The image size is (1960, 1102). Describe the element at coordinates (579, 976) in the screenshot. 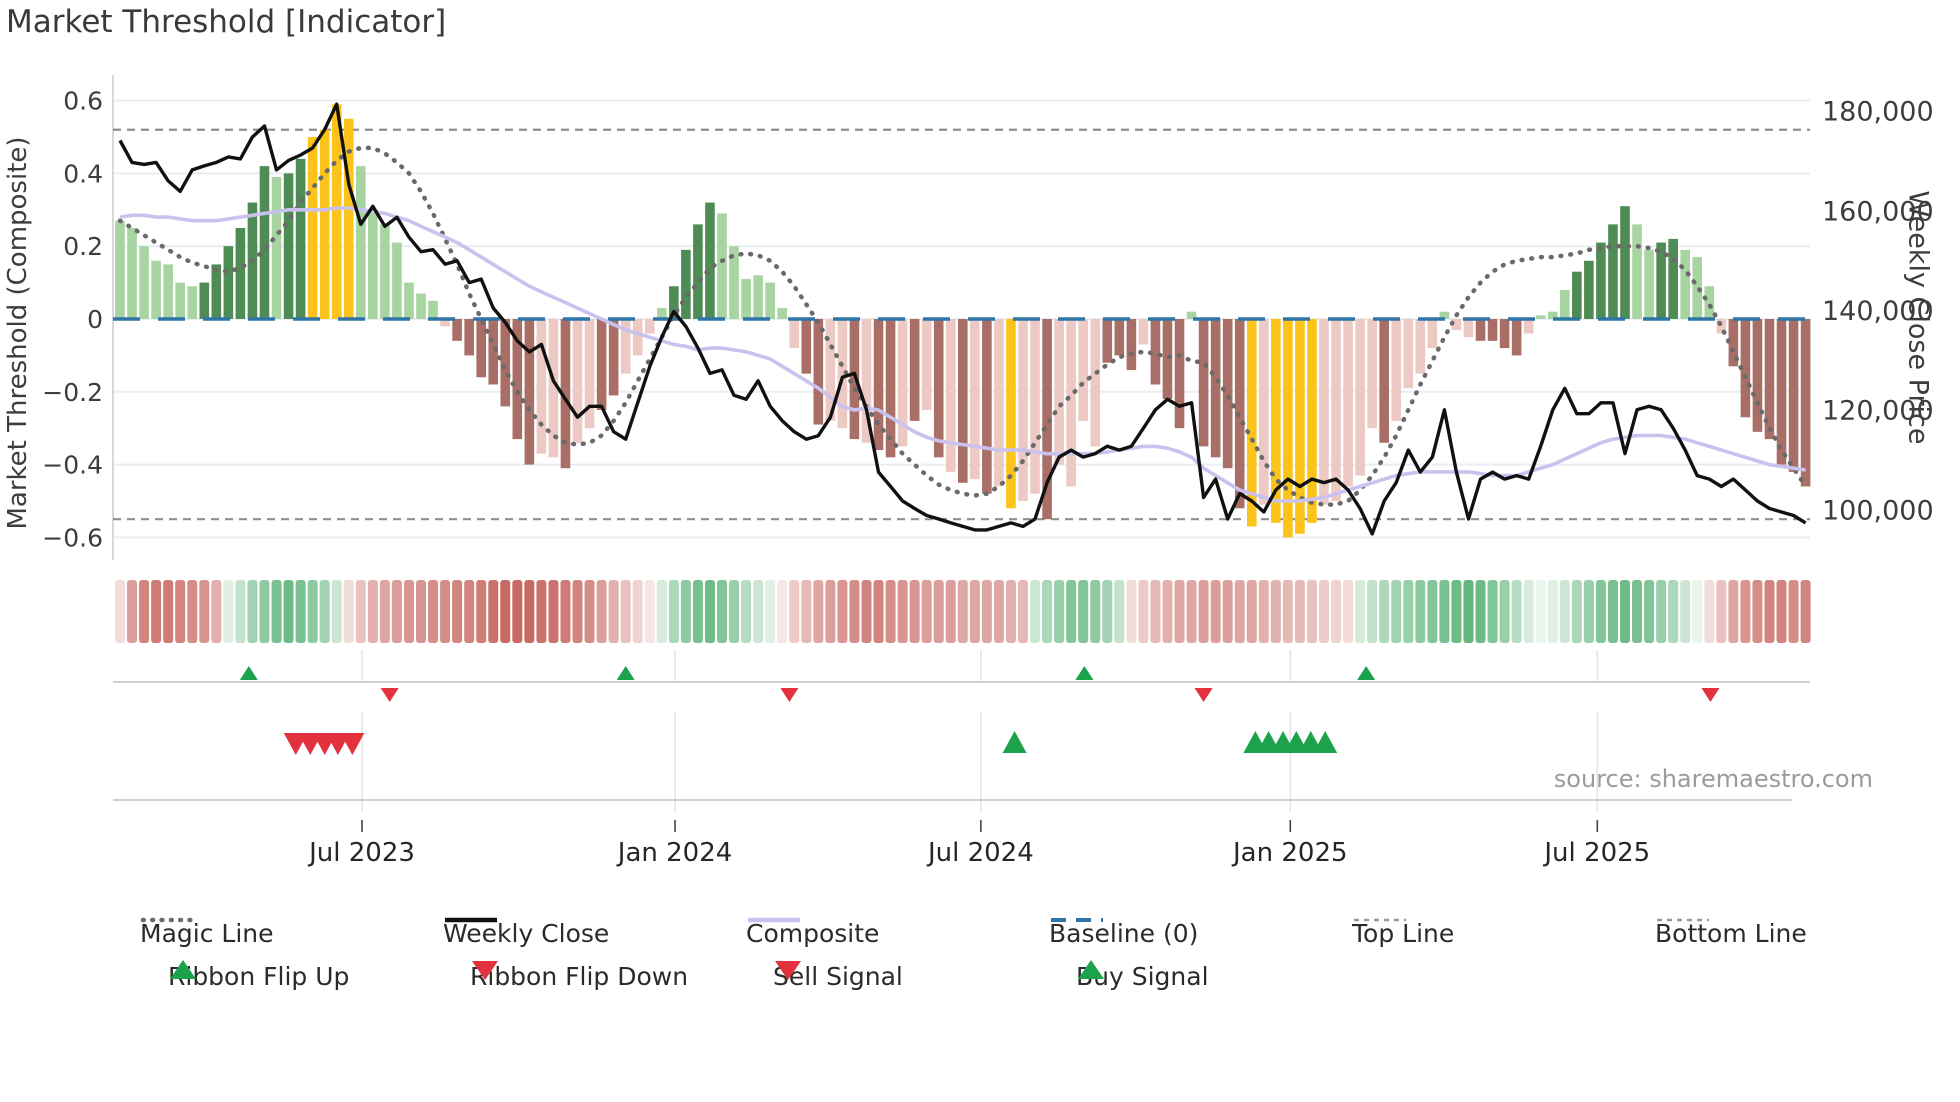

I see `legend-label: Ribbon Flip Down` at that location.